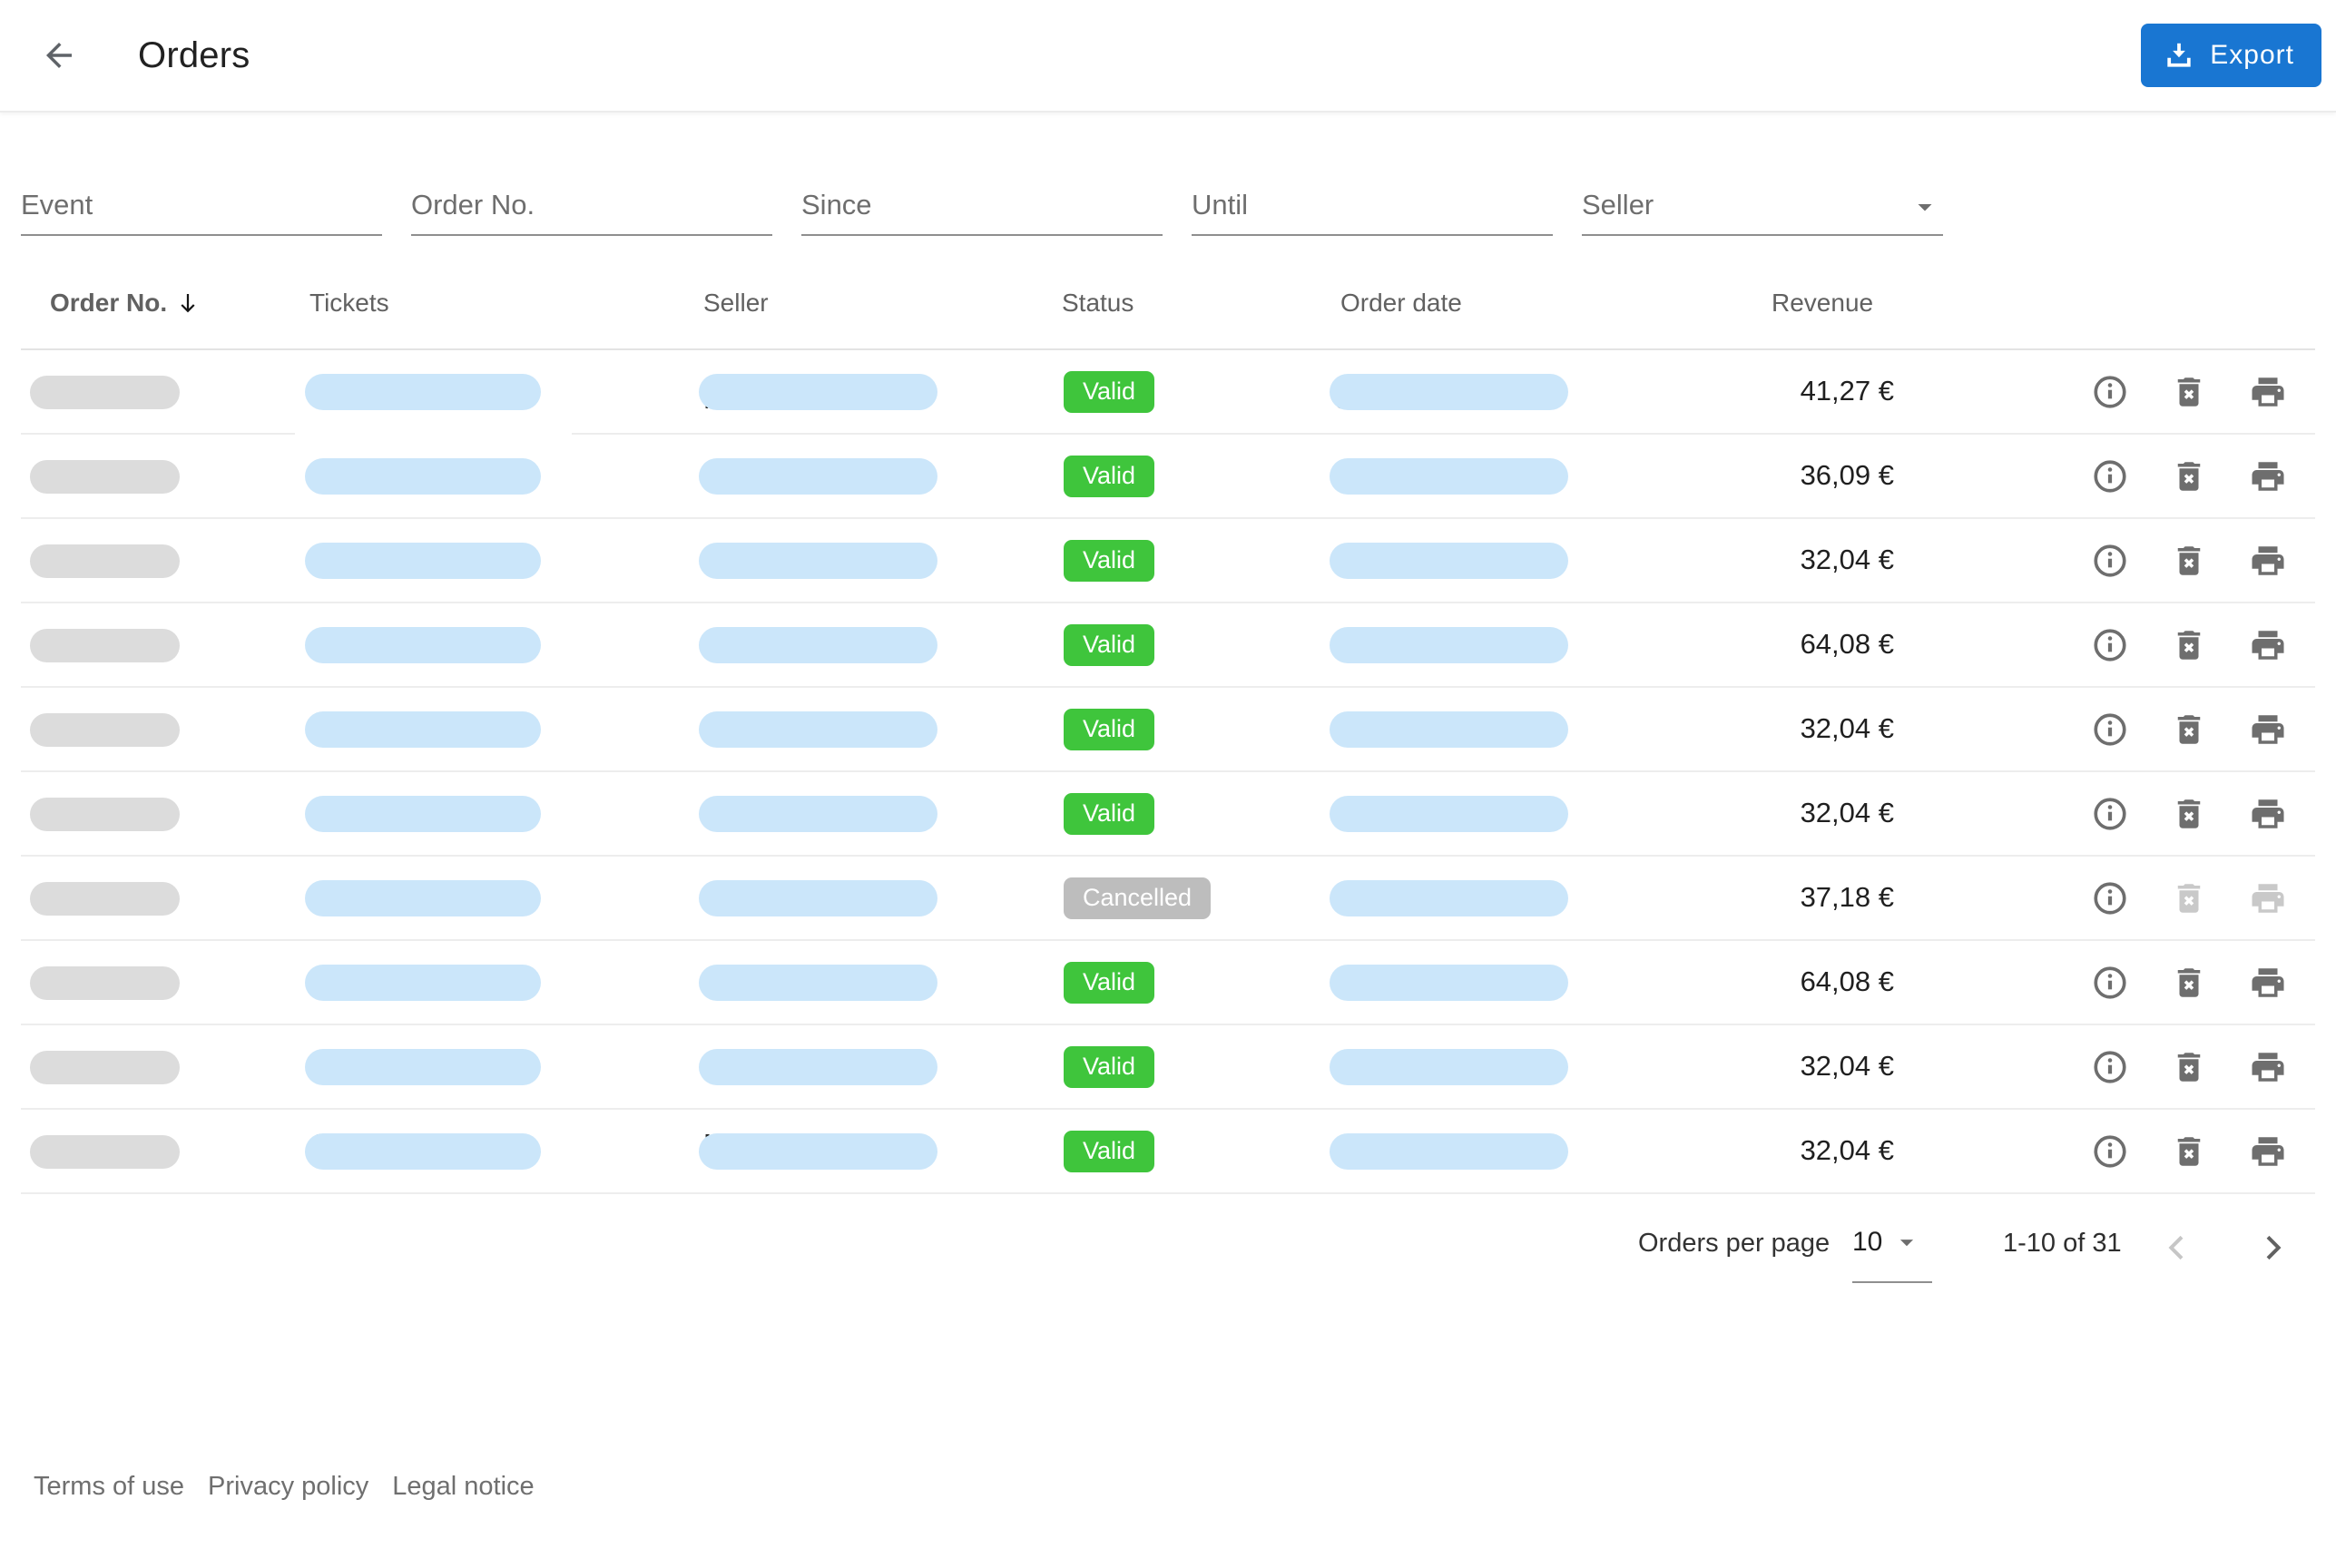 Image resolution: width=2336 pixels, height=1568 pixels. What do you see at coordinates (1220, 204) in the screenshot?
I see `filter-until-label: Until` at bounding box center [1220, 204].